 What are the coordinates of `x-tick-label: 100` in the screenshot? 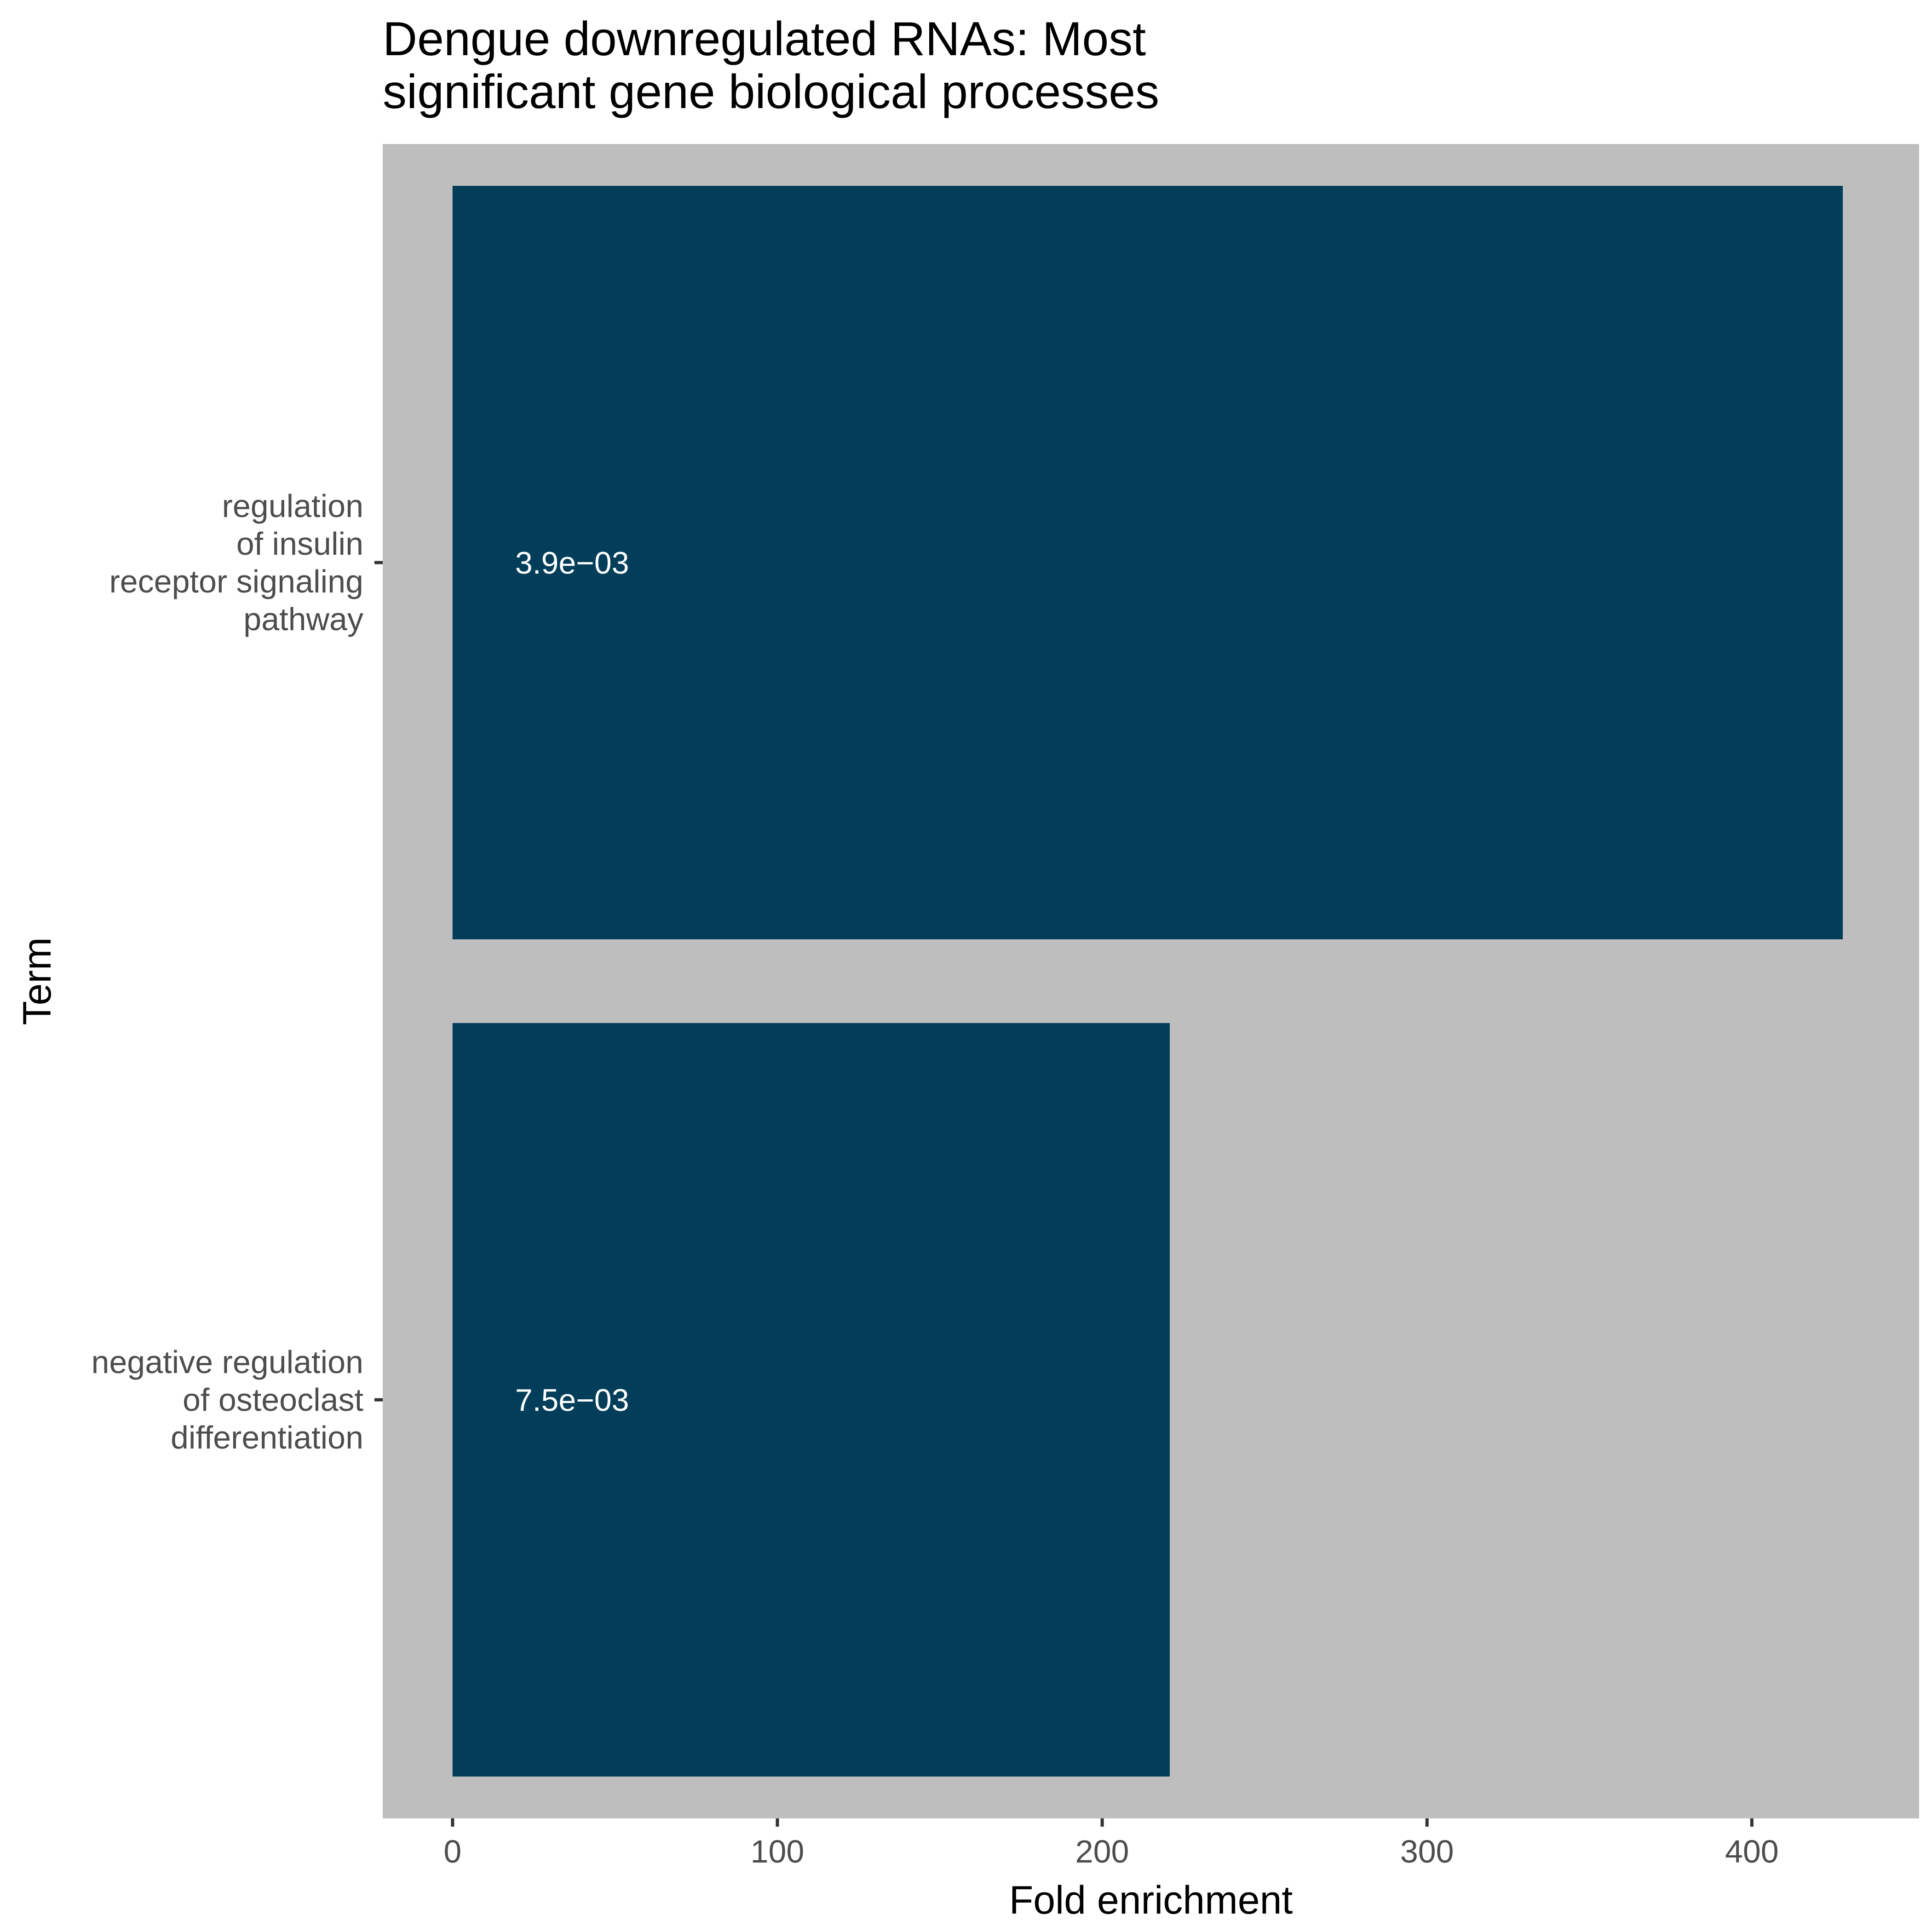 It's located at (778, 1851).